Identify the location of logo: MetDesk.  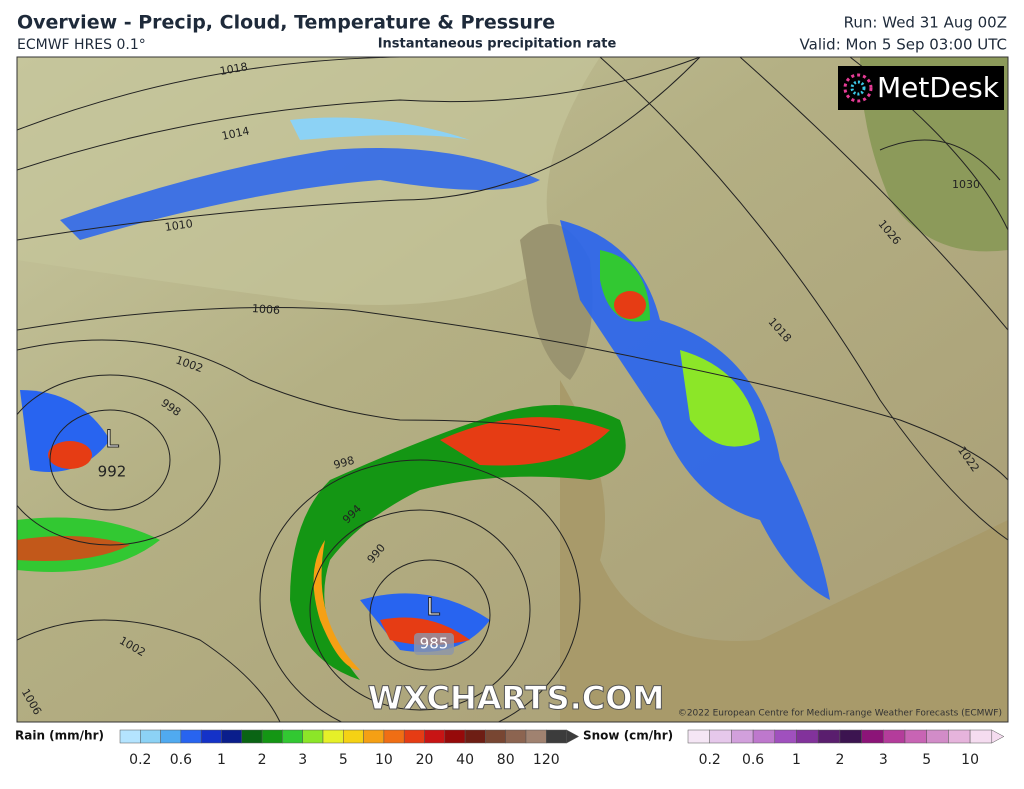
(938, 87).